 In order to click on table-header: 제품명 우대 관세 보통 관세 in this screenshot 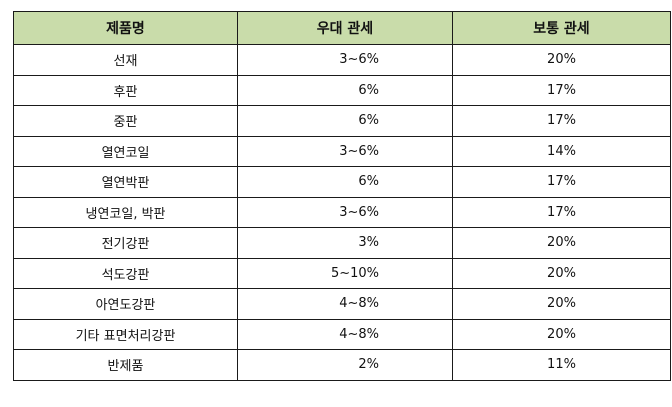, I will do `click(342, 28)`.